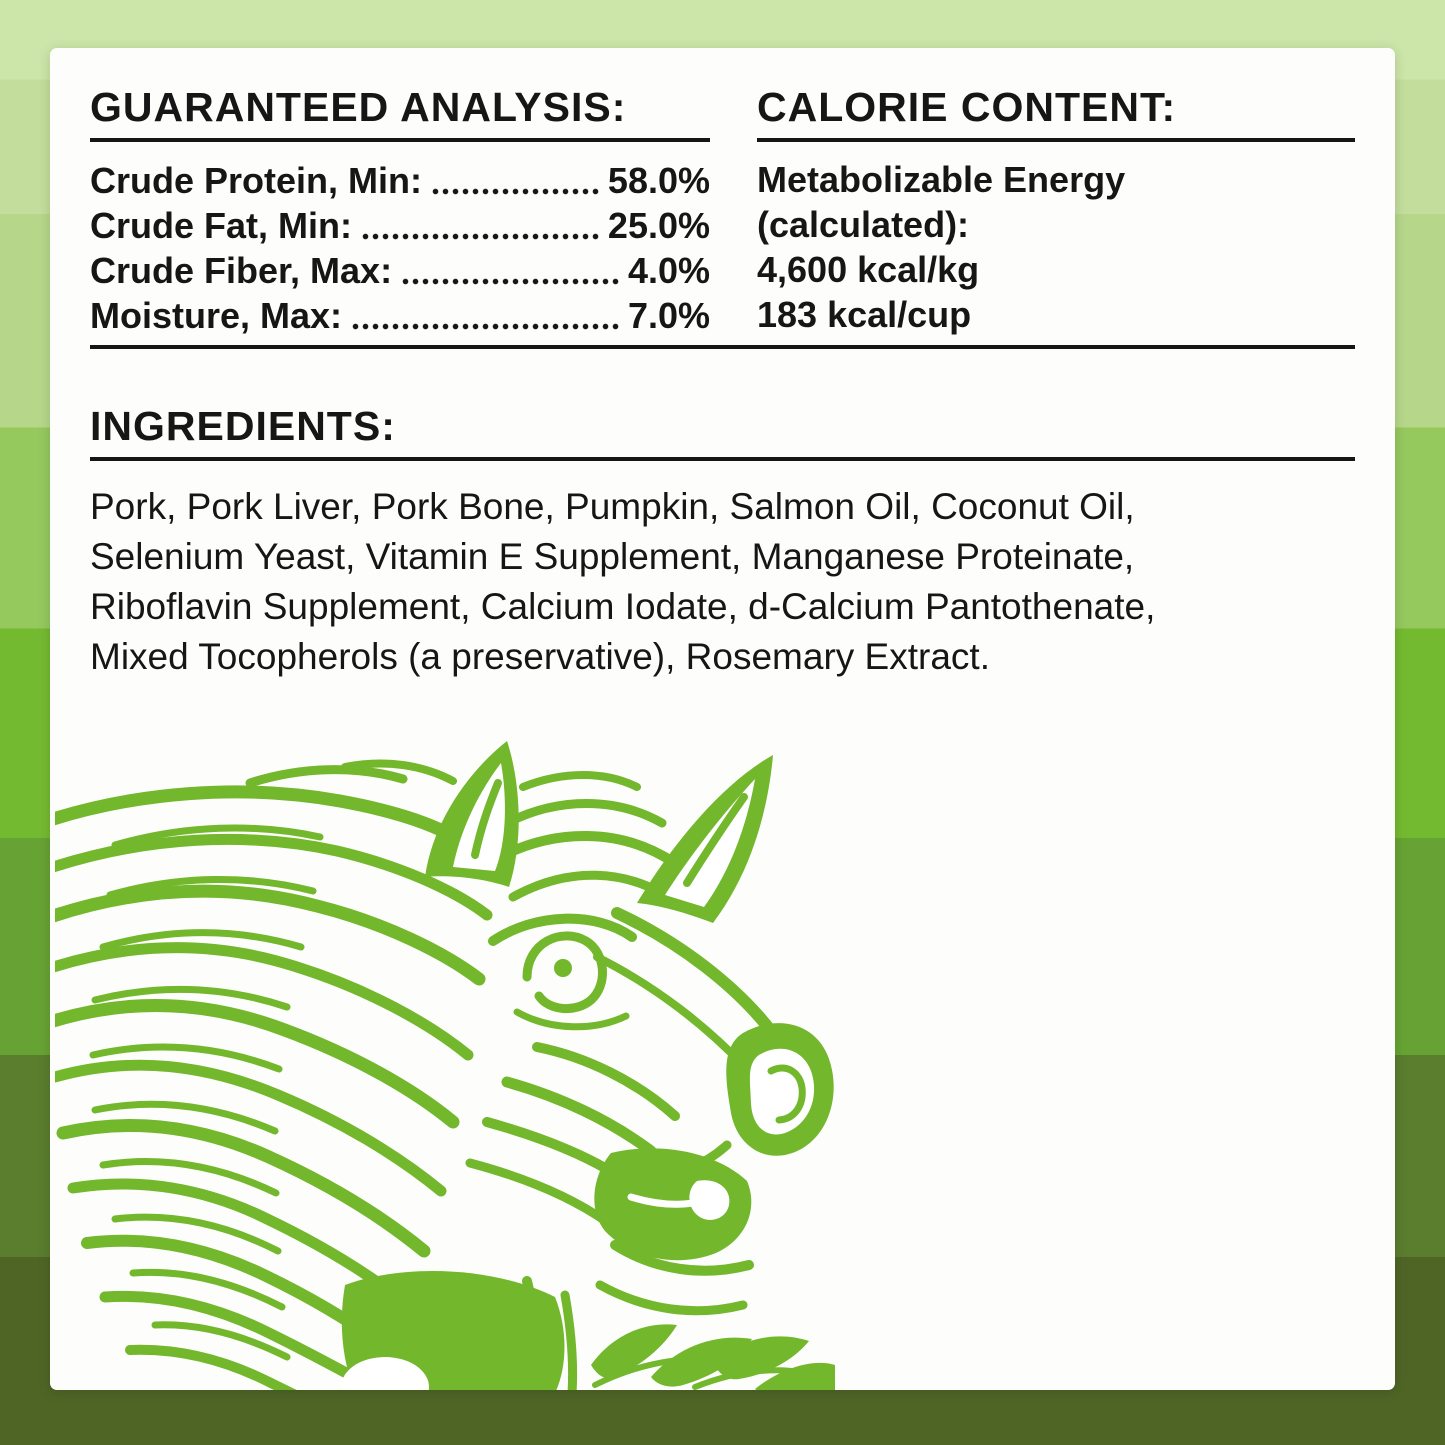  I want to click on guaranteed-analysis-title: GUARANTEED ANALYSIS:, so click(358, 107).